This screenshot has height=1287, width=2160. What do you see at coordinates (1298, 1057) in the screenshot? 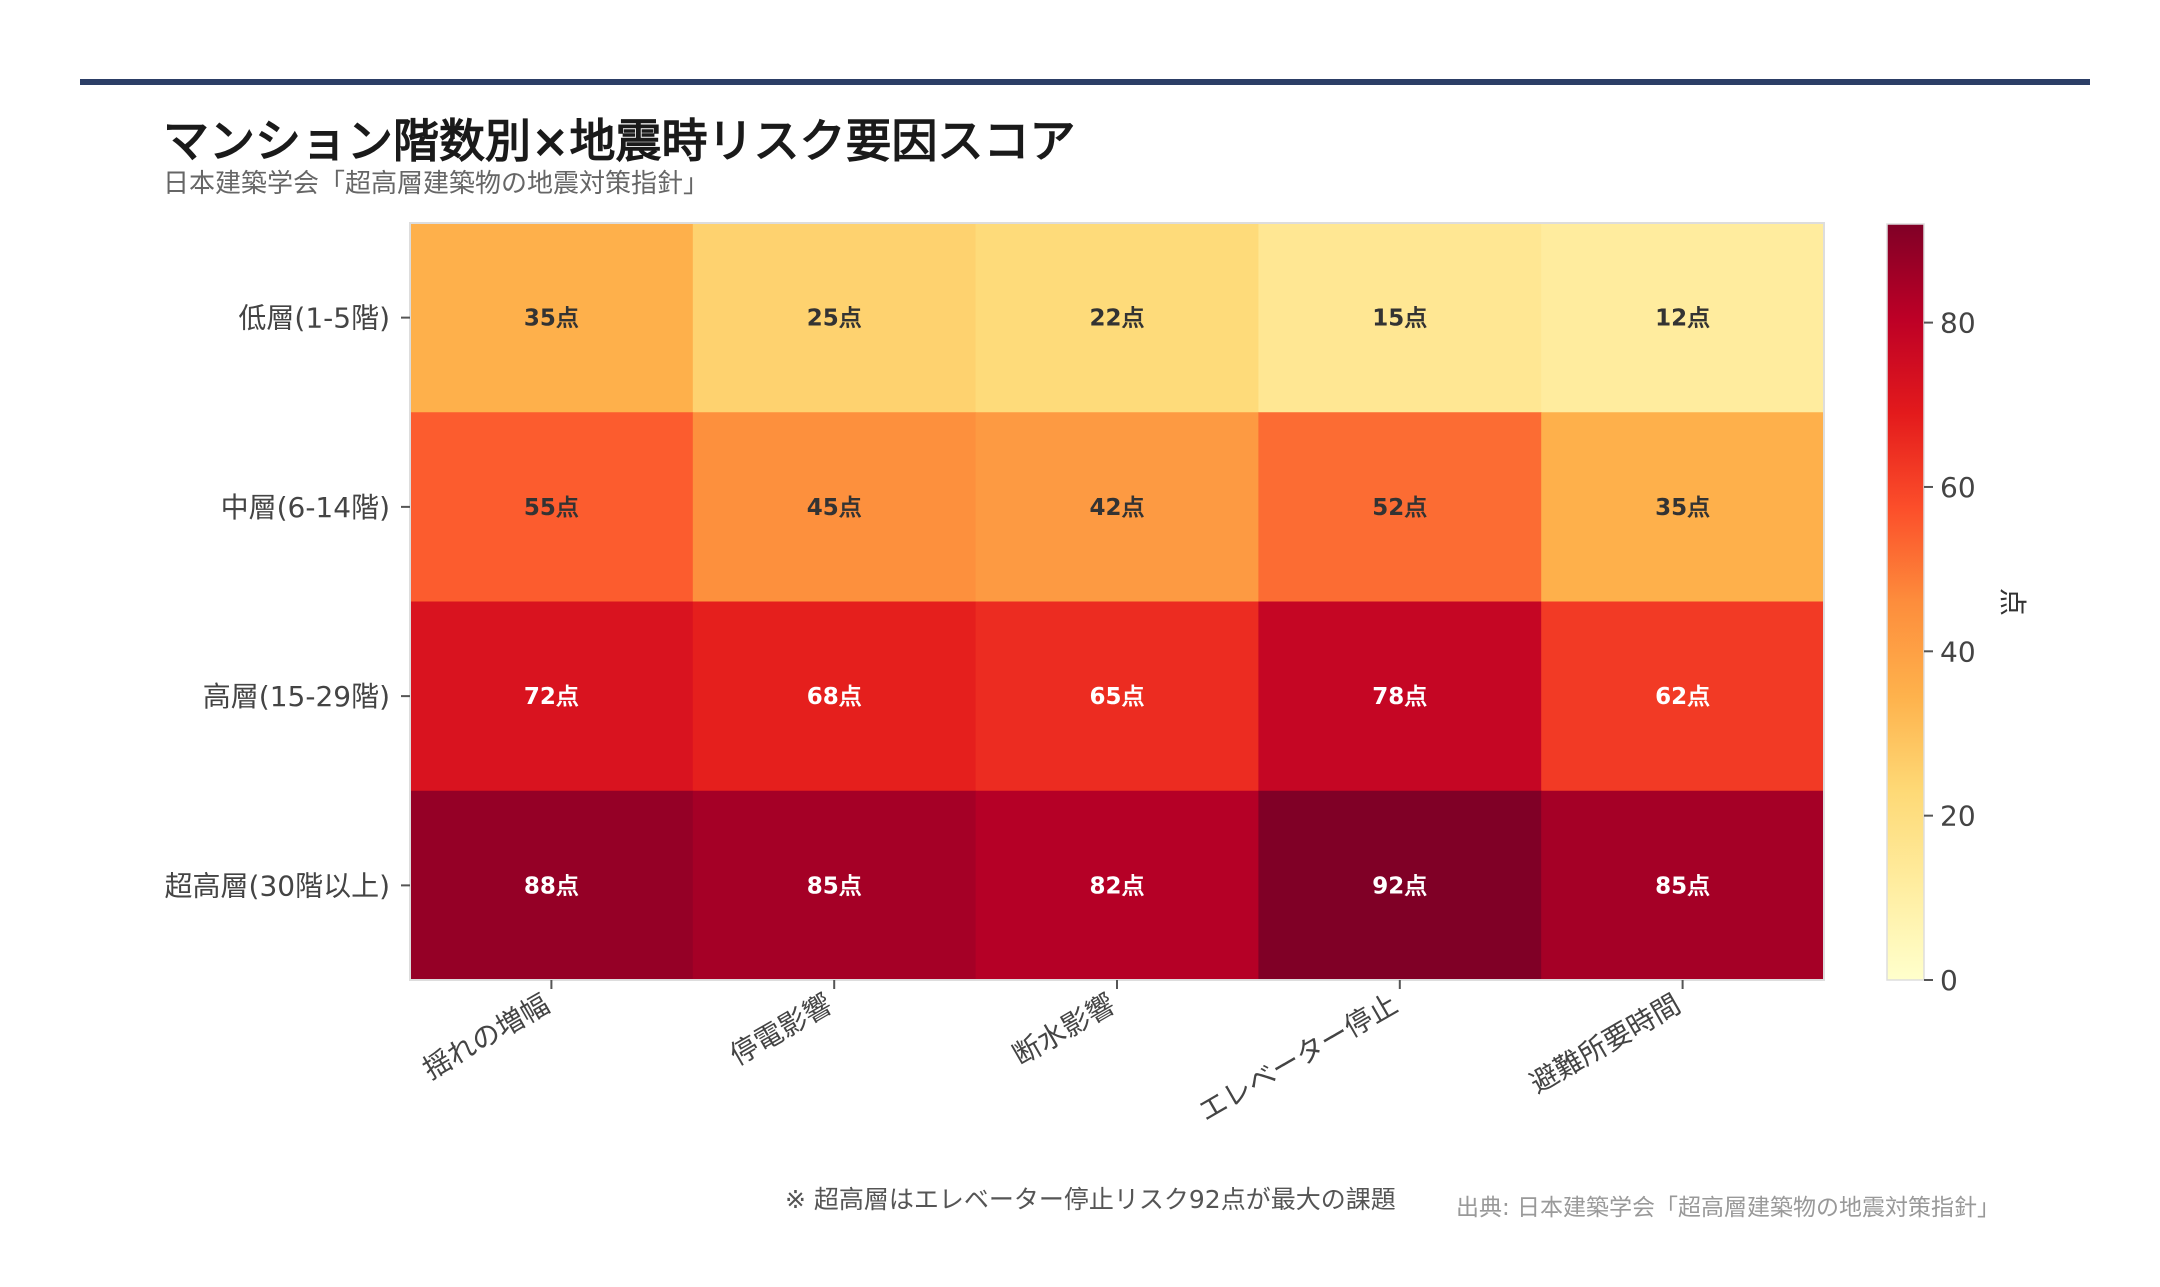
I see `x-tick-label-3: エレベーター停止` at bounding box center [1298, 1057].